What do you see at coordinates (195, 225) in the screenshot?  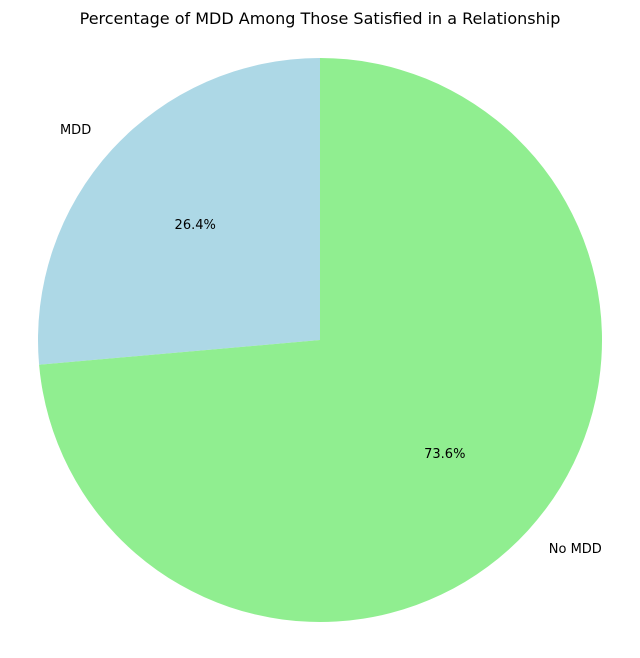 I see `percentage-label-mdd: 26.4%` at bounding box center [195, 225].